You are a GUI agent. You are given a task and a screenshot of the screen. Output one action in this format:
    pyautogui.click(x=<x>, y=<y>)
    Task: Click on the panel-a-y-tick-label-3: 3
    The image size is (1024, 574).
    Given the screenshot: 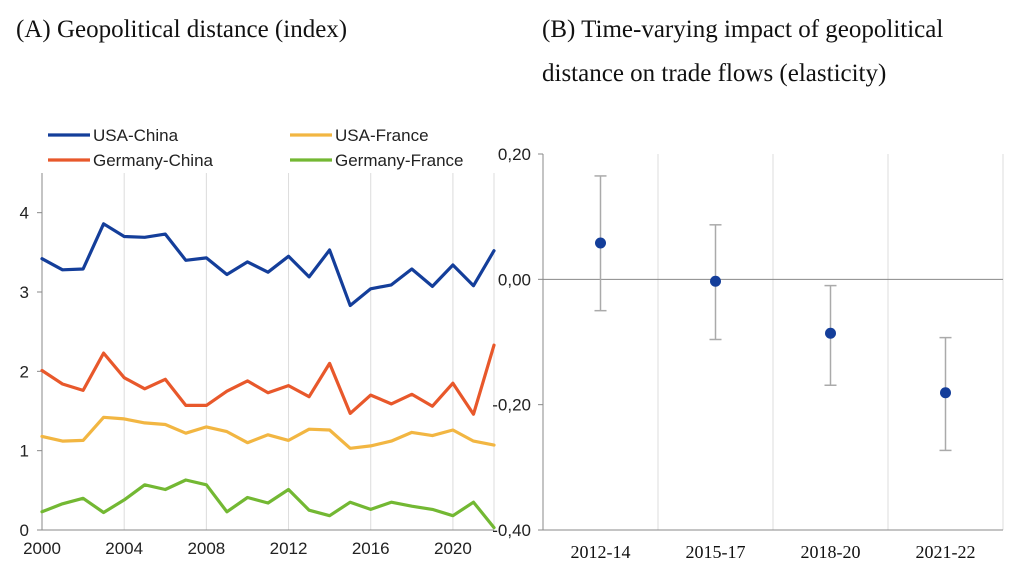 What is the action you would take?
    pyautogui.click(x=24, y=292)
    